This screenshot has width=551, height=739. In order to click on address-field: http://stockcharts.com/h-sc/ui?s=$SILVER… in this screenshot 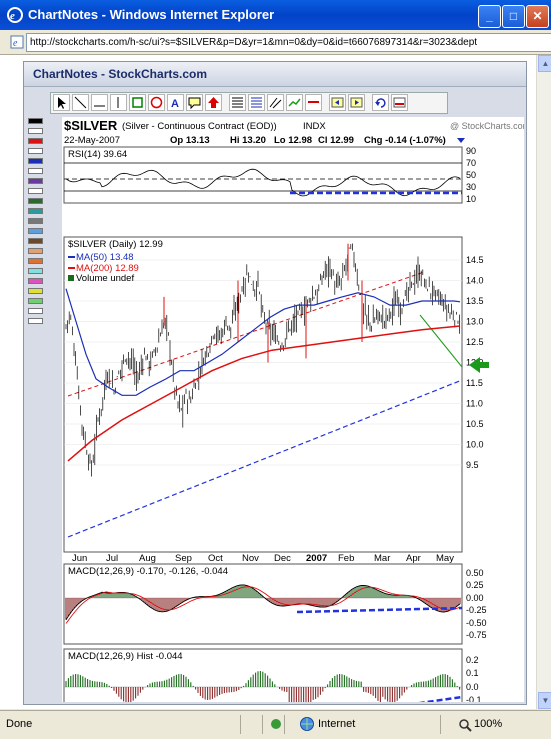, I will do `click(288, 42)`.